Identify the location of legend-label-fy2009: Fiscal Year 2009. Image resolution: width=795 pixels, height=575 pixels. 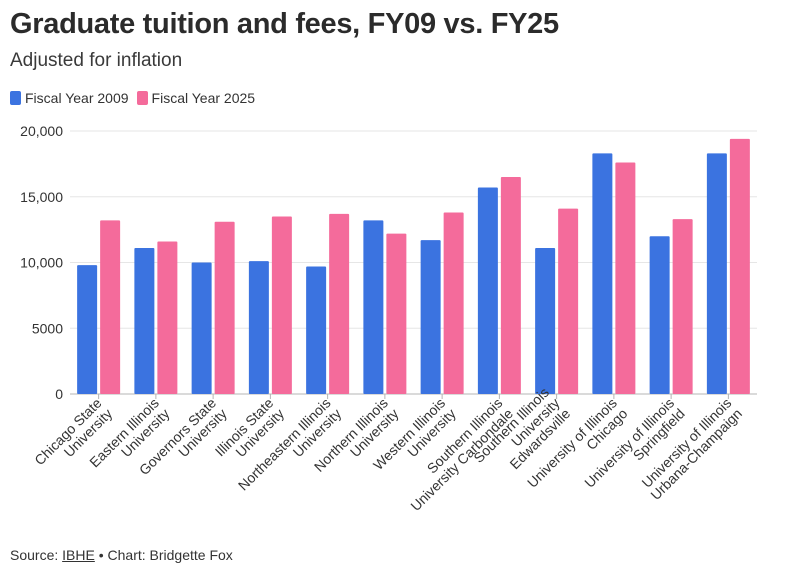
(77, 98).